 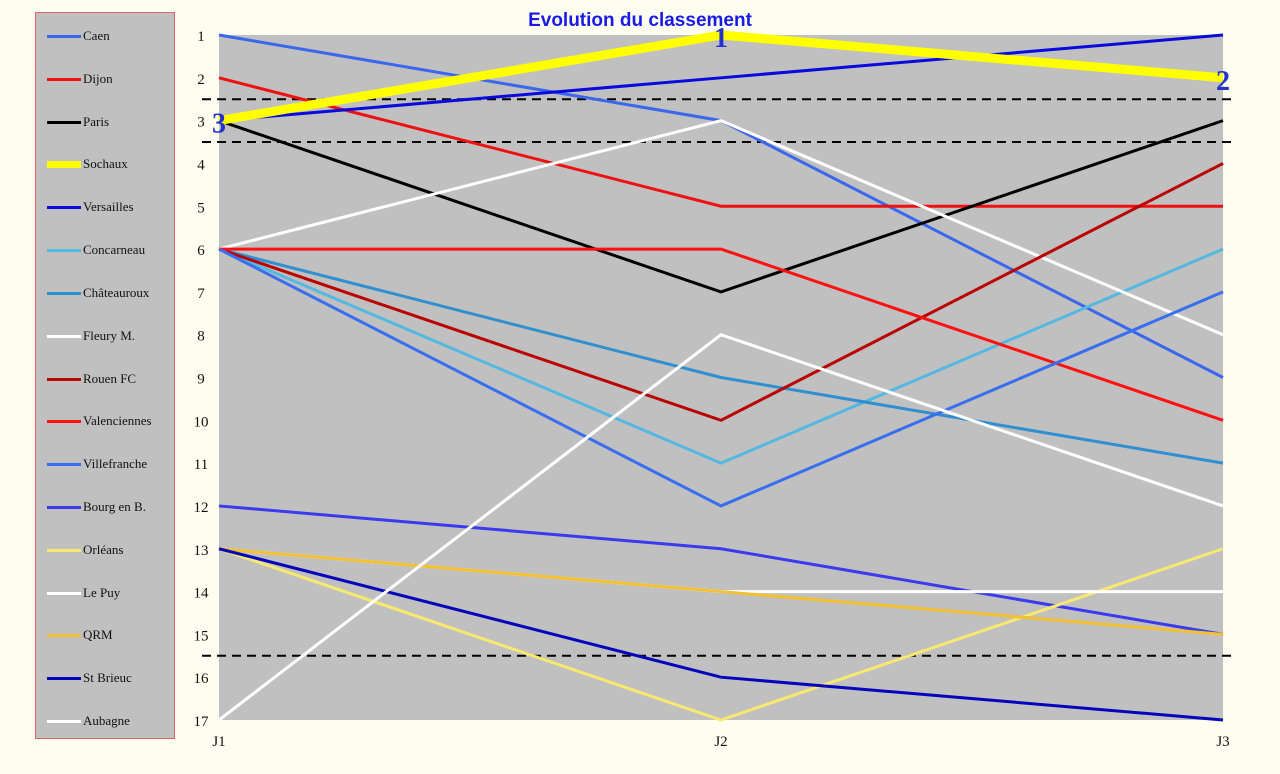 What do you see at coordinates (115, 464) in the screenshot?
I see `legend-label: Villefranche` at bounding box center [115, 464].